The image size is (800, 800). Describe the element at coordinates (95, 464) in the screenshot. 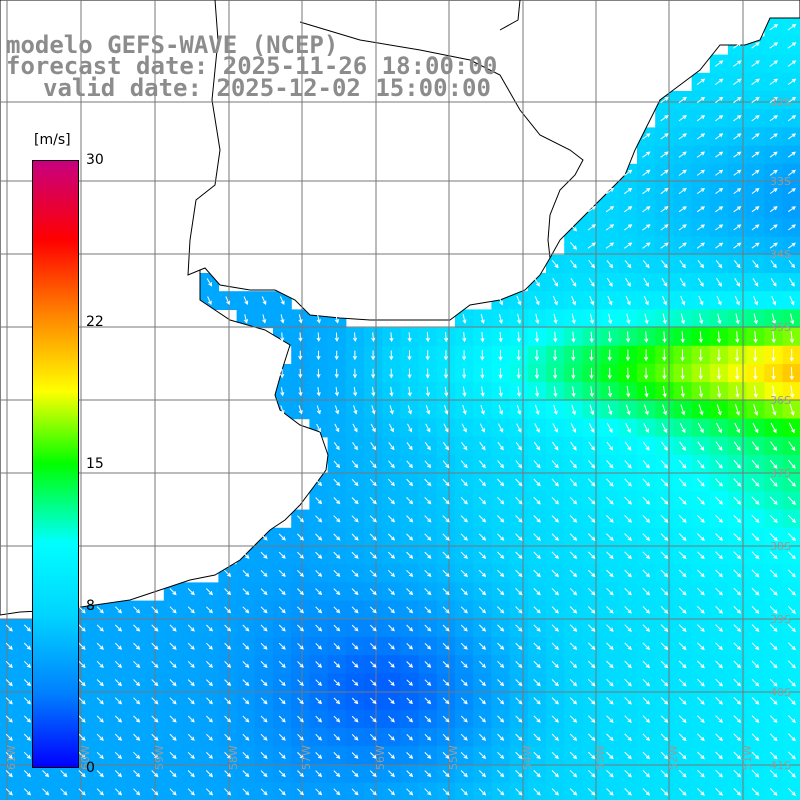

I see `colorbar-tick-label: 15` at that location.